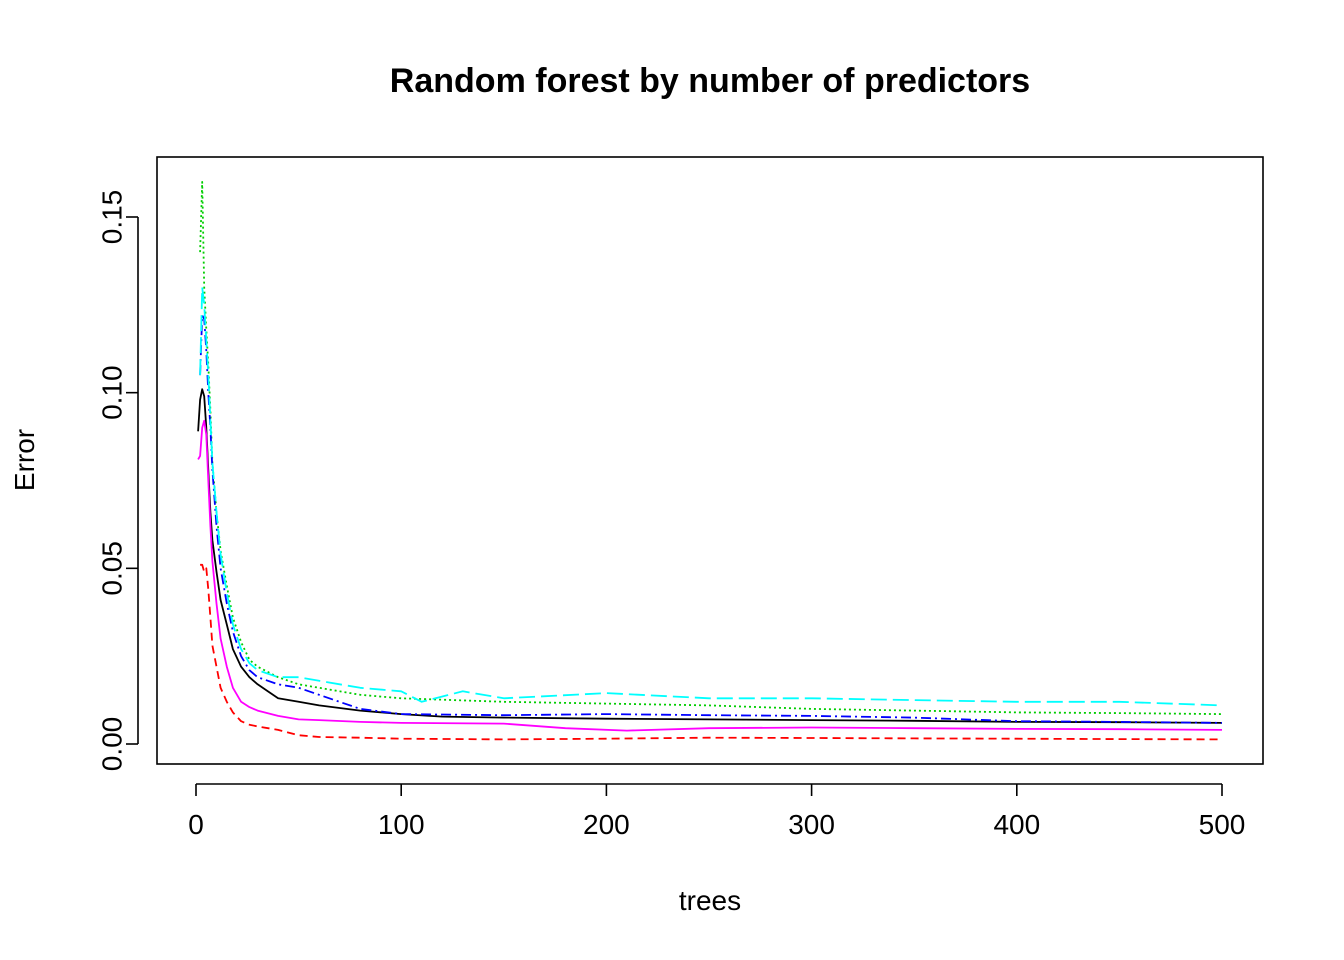  What do you see at coordinates (24, 460) in the screenshot?
I see `y-axis-label: Error` at bounding box center [24, 460].